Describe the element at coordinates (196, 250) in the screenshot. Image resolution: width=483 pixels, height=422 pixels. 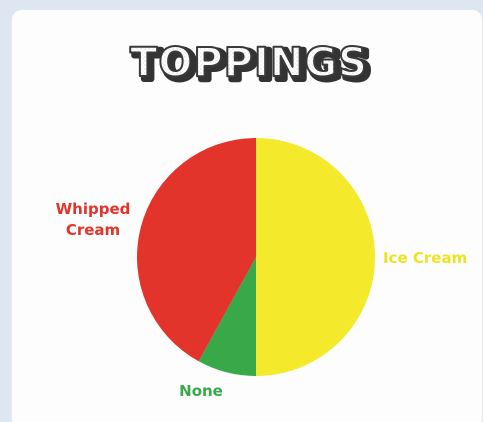
I see `pie-slice-whipped-cream` at that location.